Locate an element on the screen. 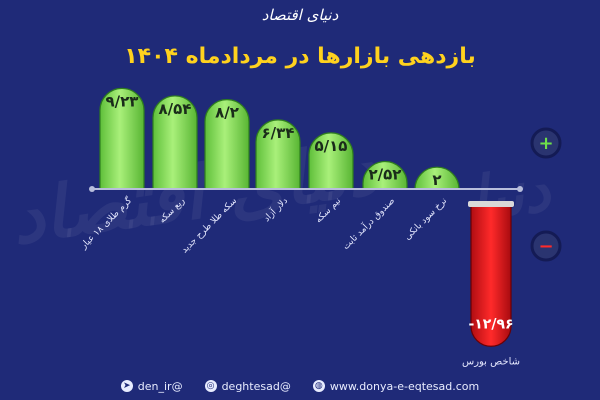 The height and width of the screenshot is (400, 600). category-label-5: صندوق درآمد ثابت is located at coordinates (368, 223).